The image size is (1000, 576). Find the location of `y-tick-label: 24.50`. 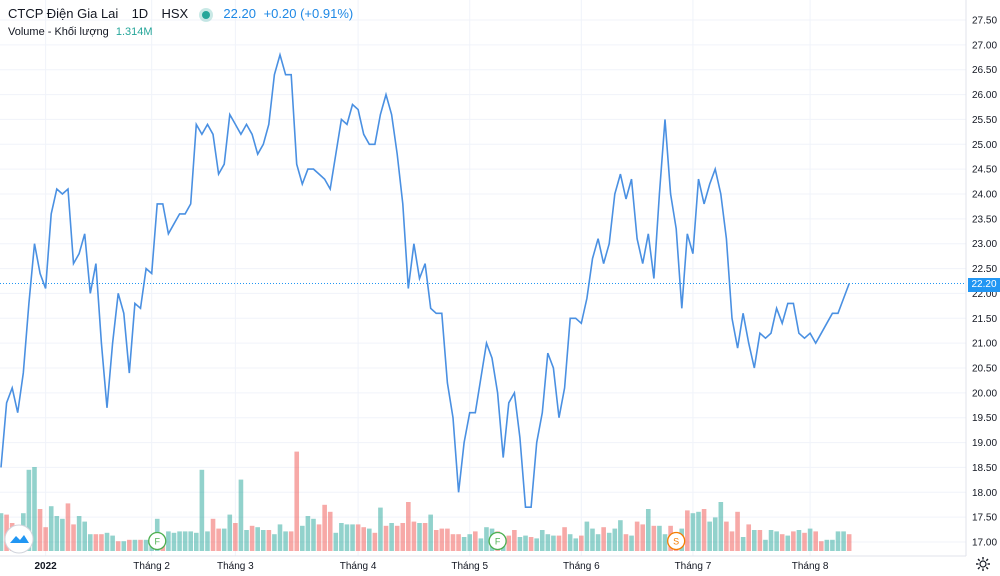

y-tick-label: 24.50 is located at coordinates (984, 170).